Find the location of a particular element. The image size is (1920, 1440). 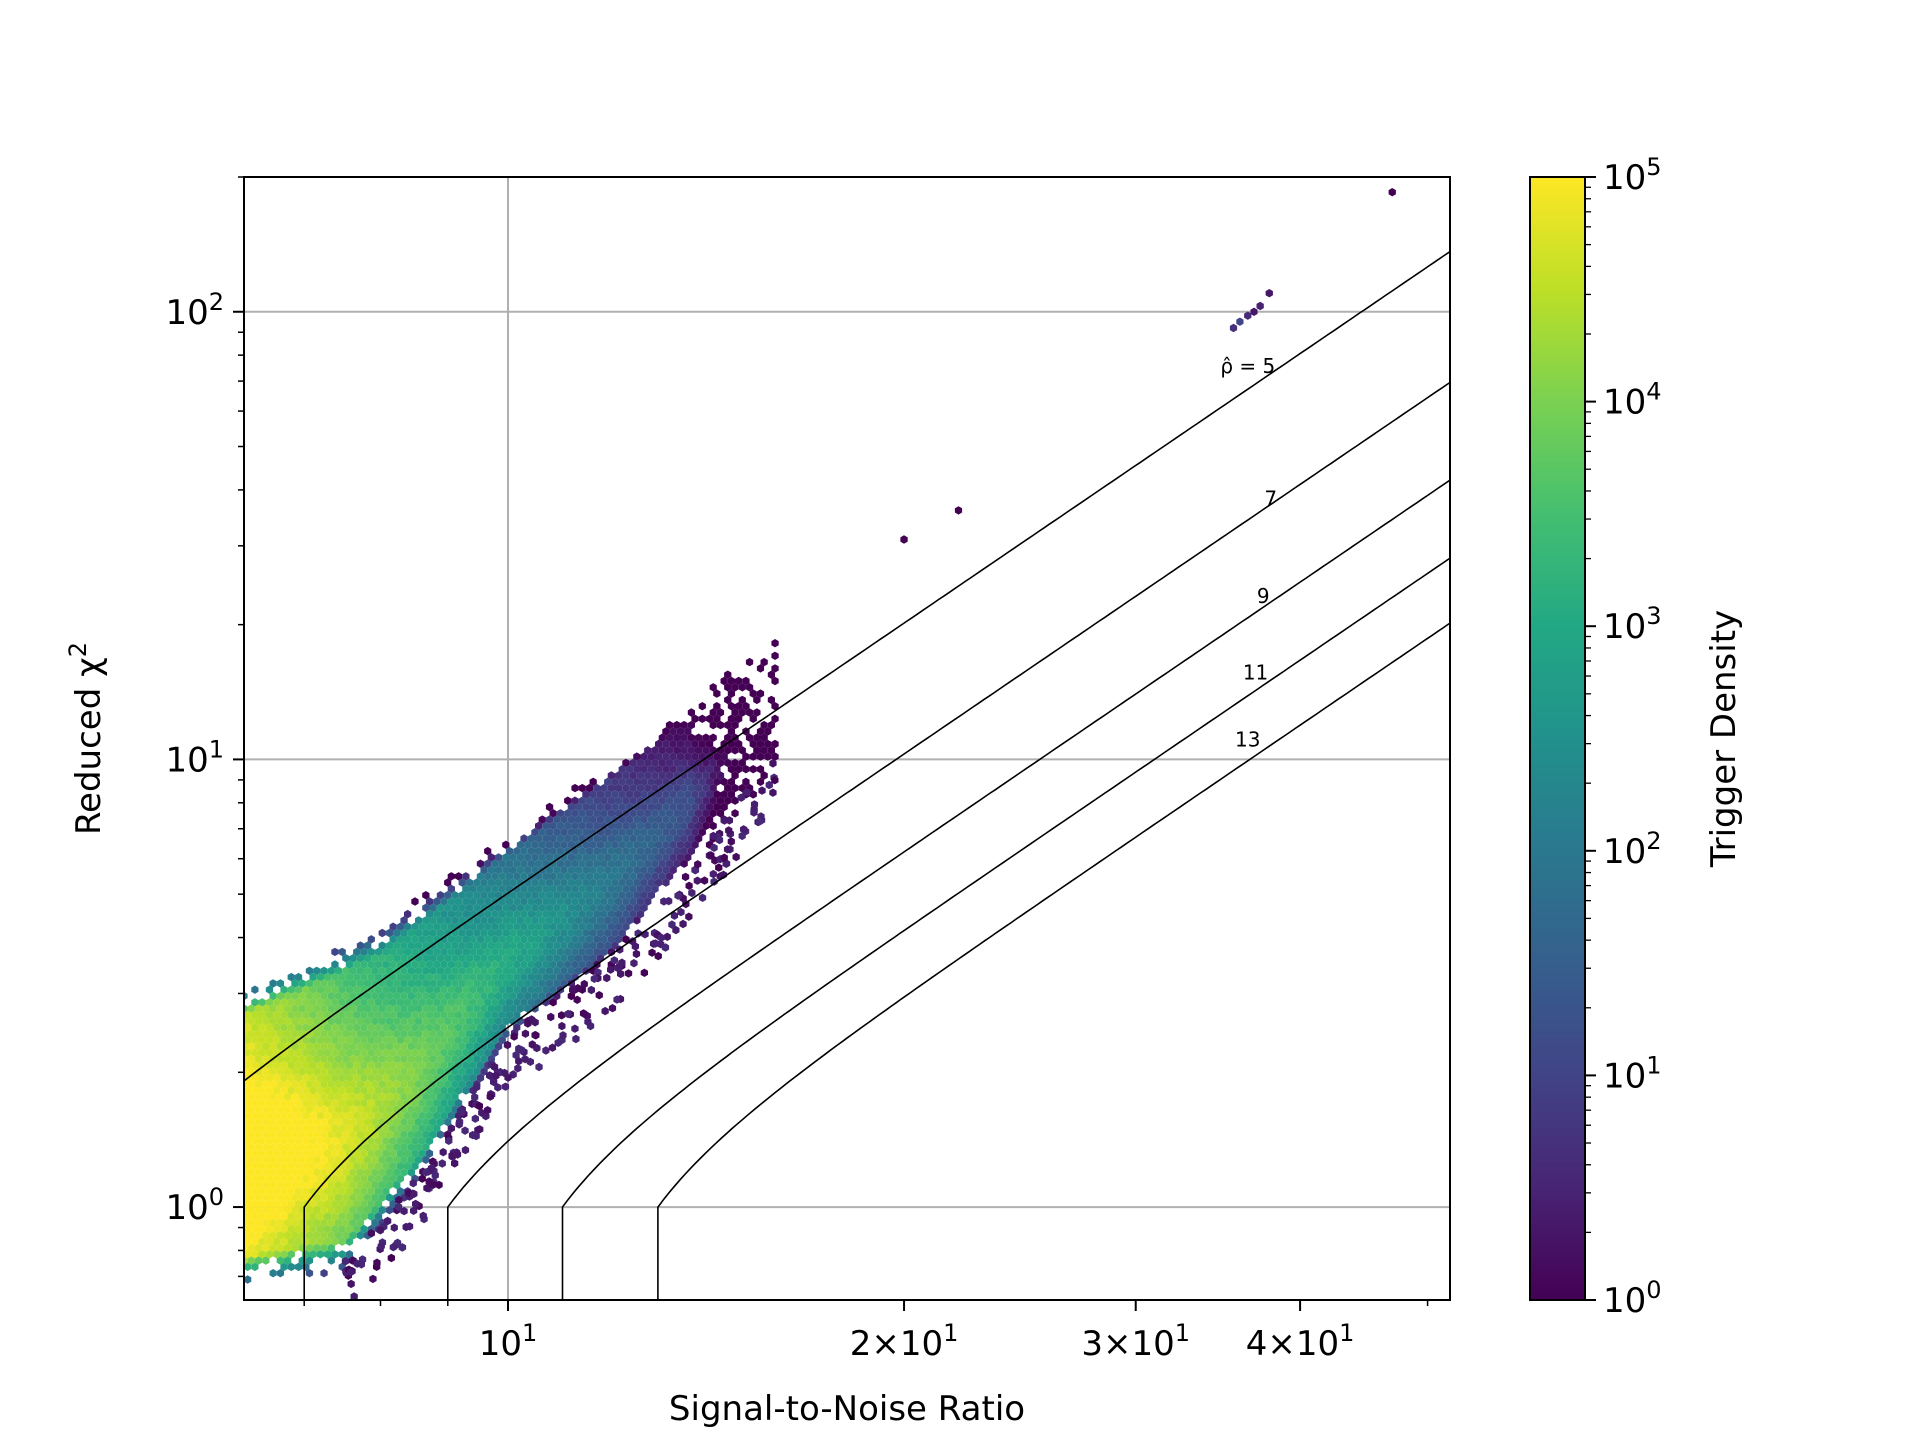

x-axis-ticks: 101 2×101 3×101 4×101 is located at coordinates (866, 1332).